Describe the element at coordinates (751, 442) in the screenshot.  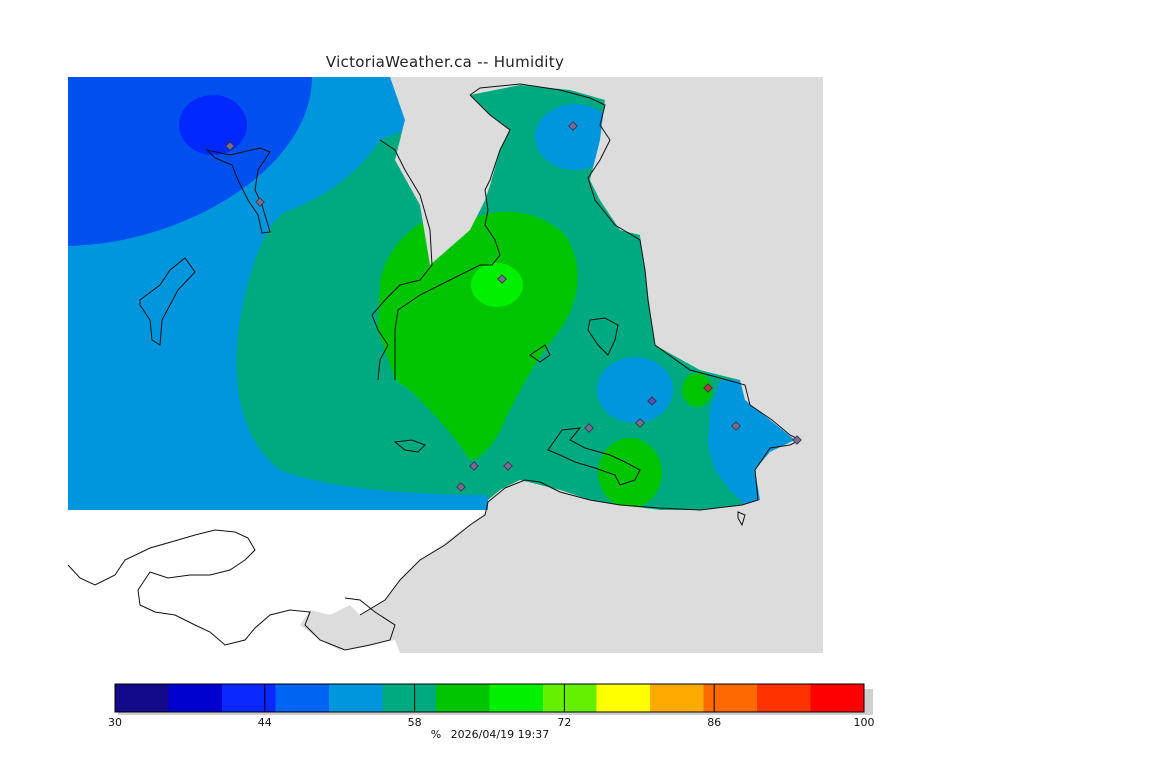
I see `field-mid-low-oakbay` at that location.